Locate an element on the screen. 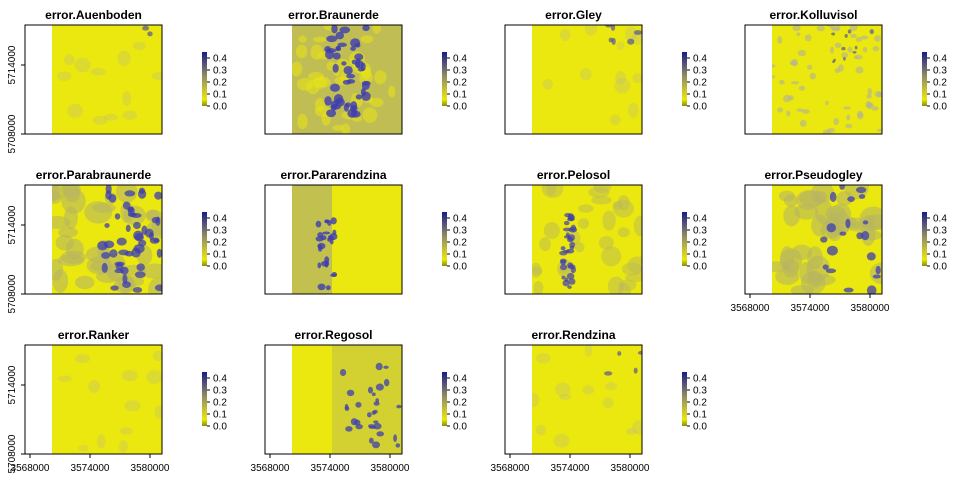 This screenshot has width=960, height=480. panel-title: error.Pelosol is located at coordinates (573, 175).